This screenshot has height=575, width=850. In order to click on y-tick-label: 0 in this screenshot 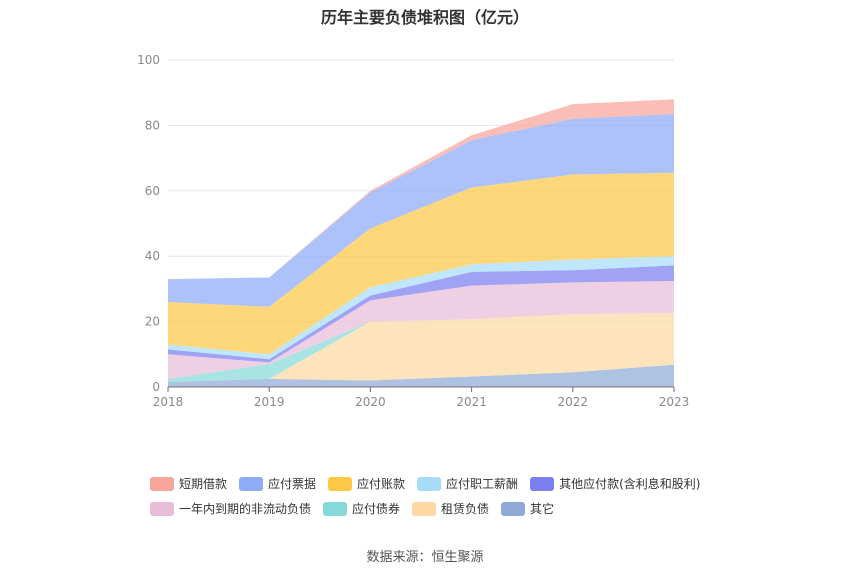, I will do `click(156, 387)`.